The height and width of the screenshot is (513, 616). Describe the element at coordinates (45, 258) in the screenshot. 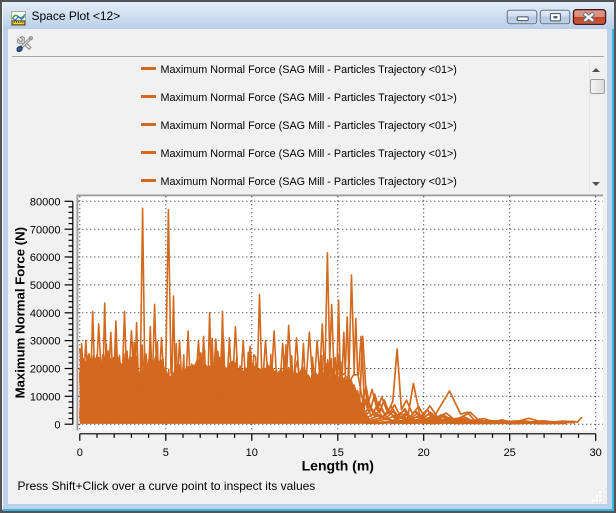

I see `svg-text: 60000` at that location.